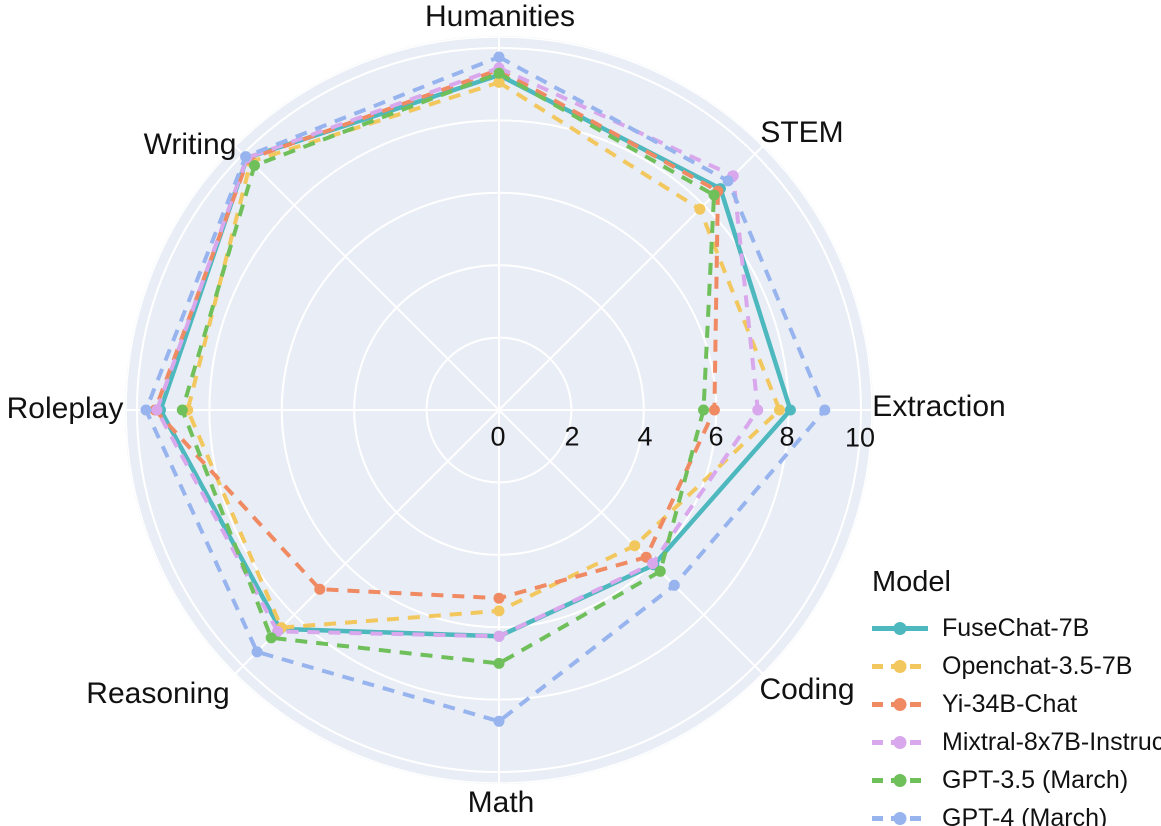 This screenshot has height=826, width=1161. I want to click on vertex-dot-GPT-3.5 (March)-stem, so click(714, 195).